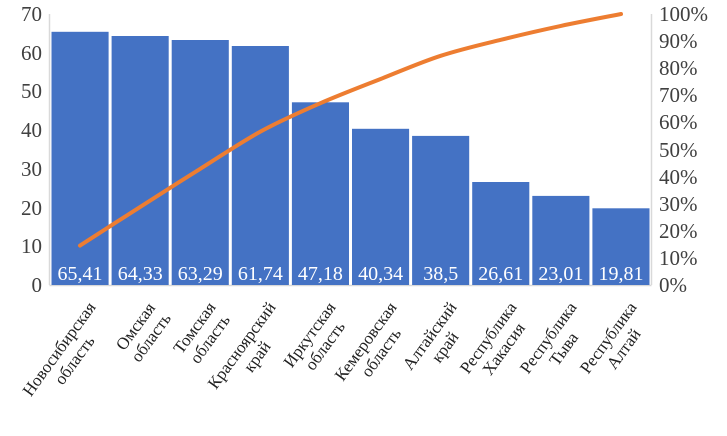 Image resolution: width=727 pixels, height=436 pixels. I want to click on bar-value-label-4: 47,18, so click(320, 274).